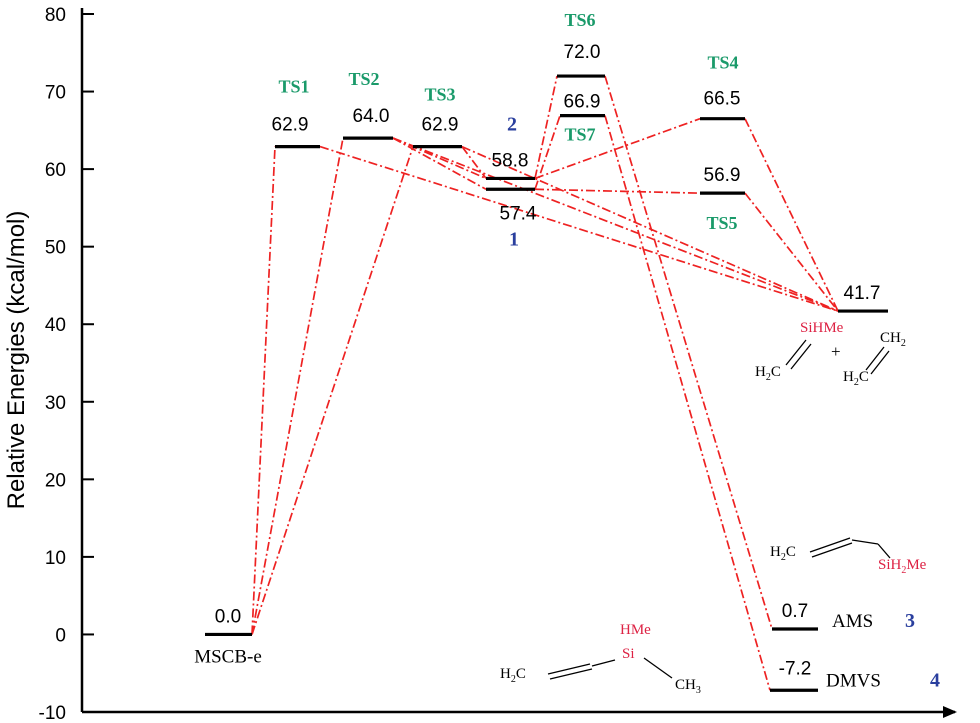 The image size is (980, 723). I want to click on level-name-mscb-0: MSCB-e, so click(228, 656).